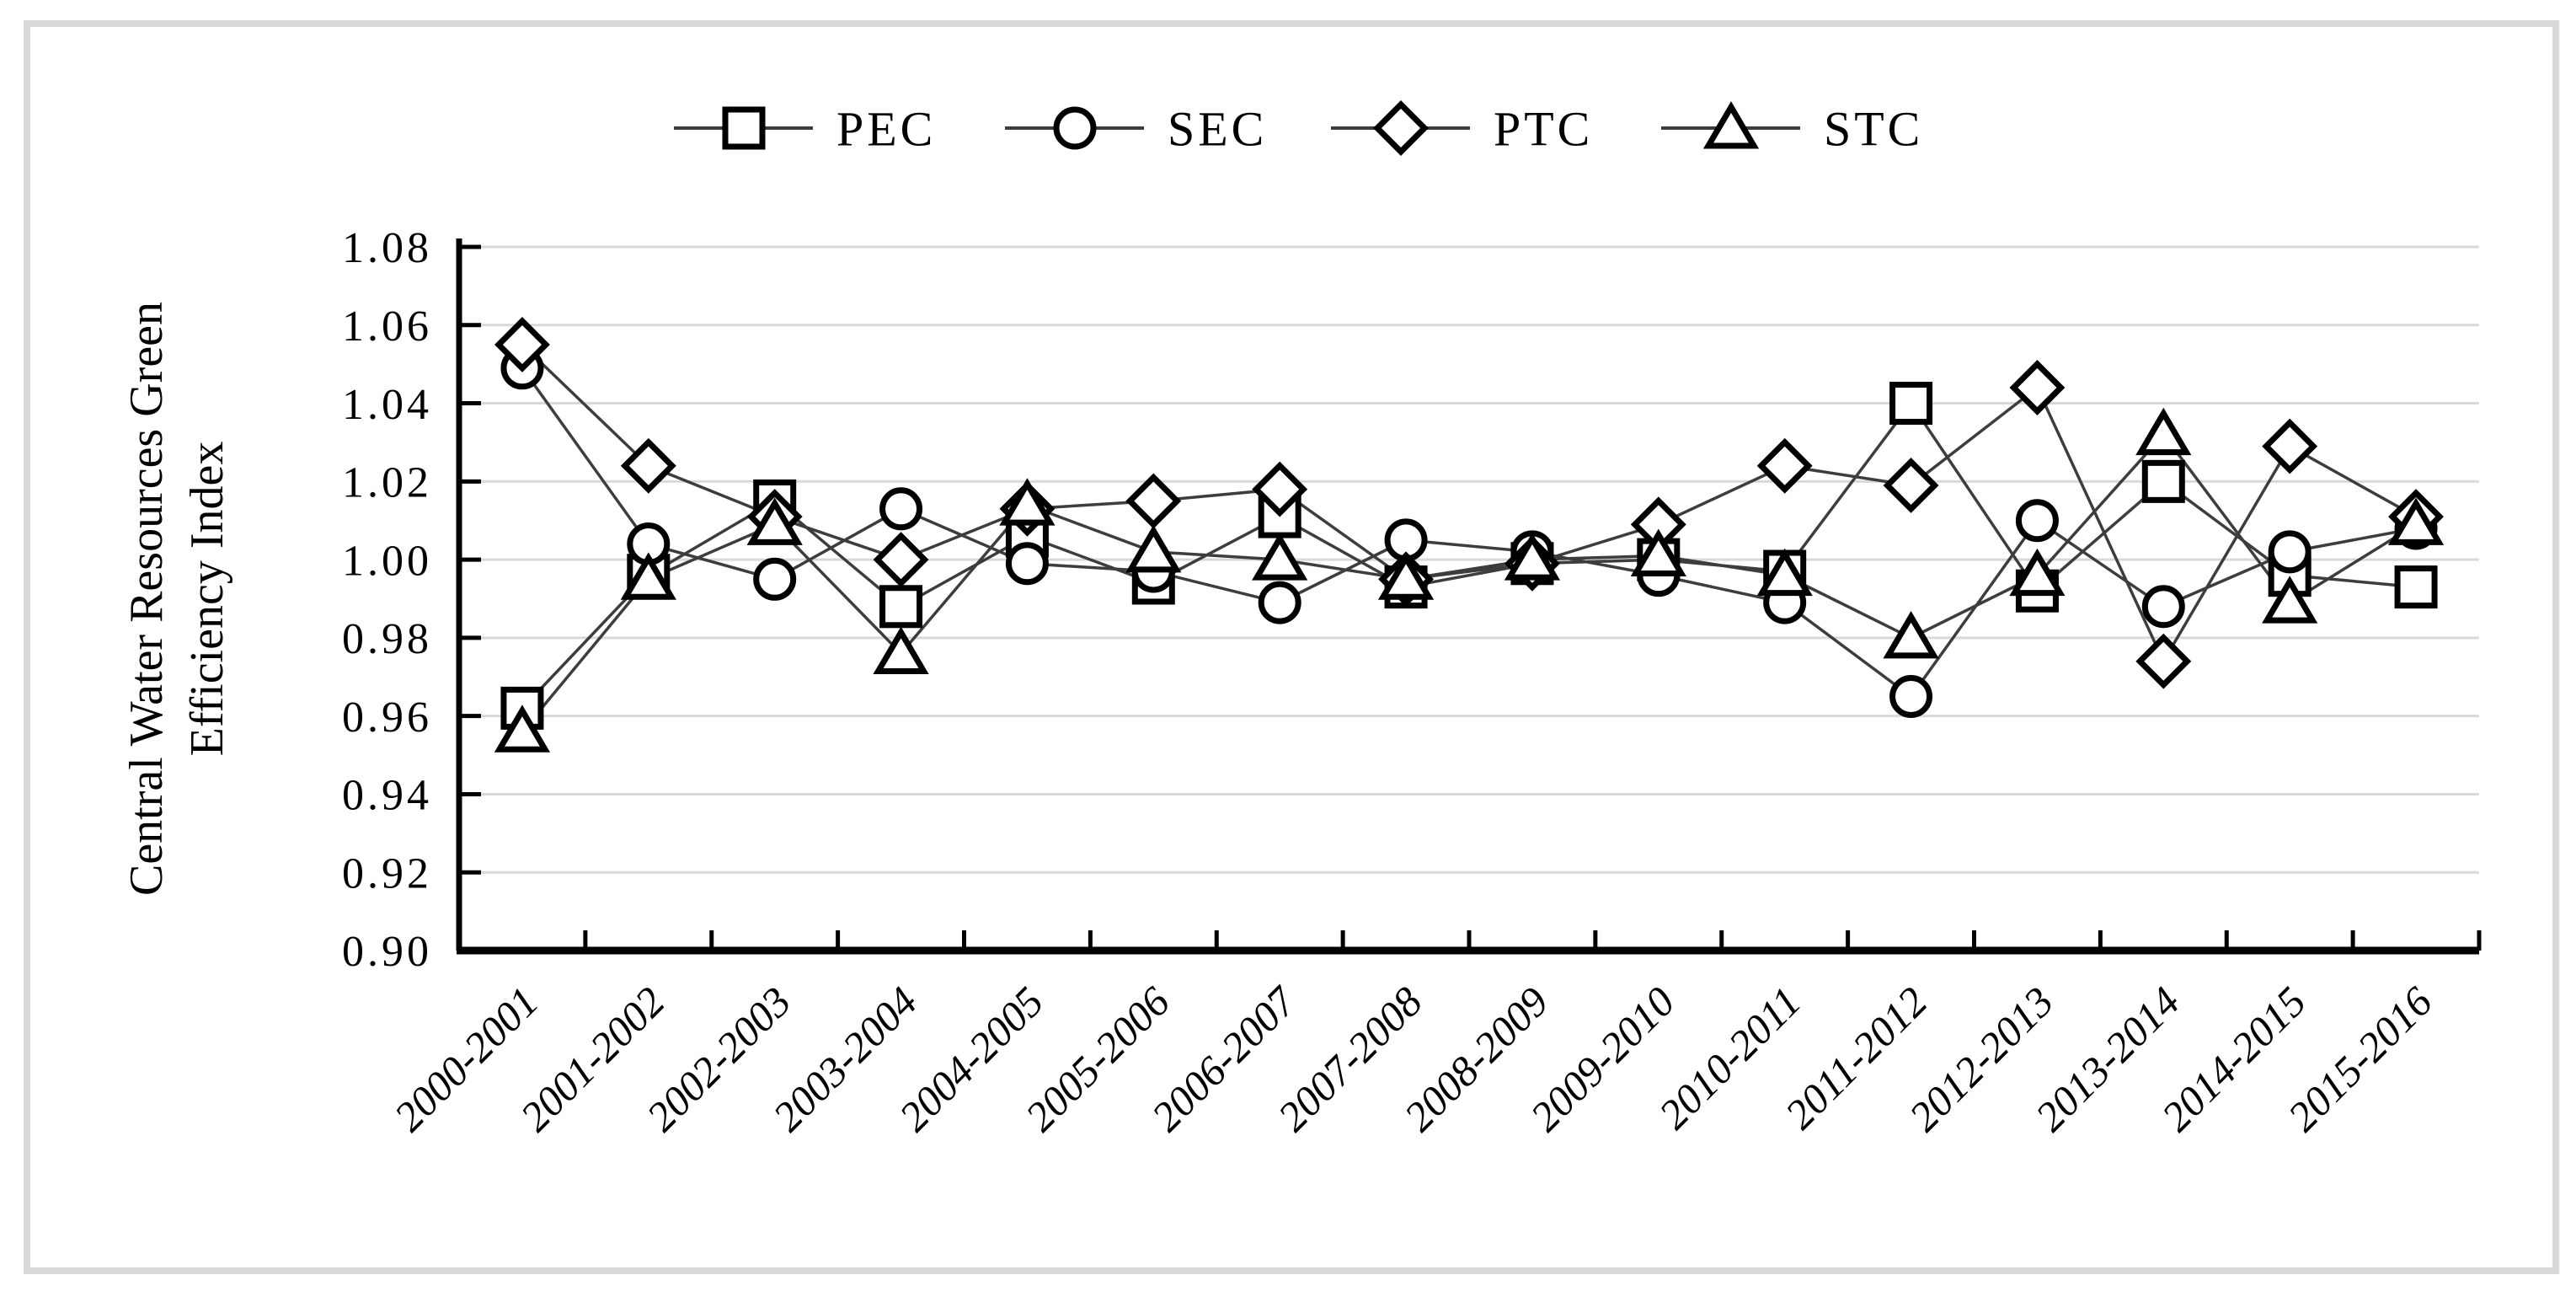 Image resolution: width=2576 pixels, height=1291 pixels. Describe the element at coordinates (1731, 125) in the screenshot. I see `legend-triangle-icon` at that location.